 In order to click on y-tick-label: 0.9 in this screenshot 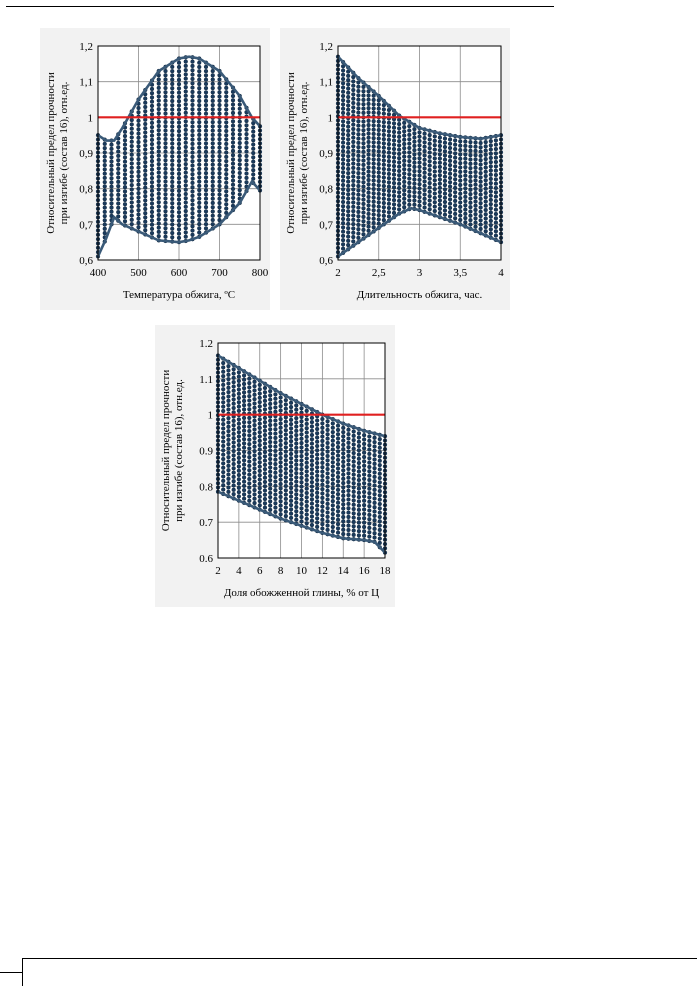, I will do `click(206, 452)`.